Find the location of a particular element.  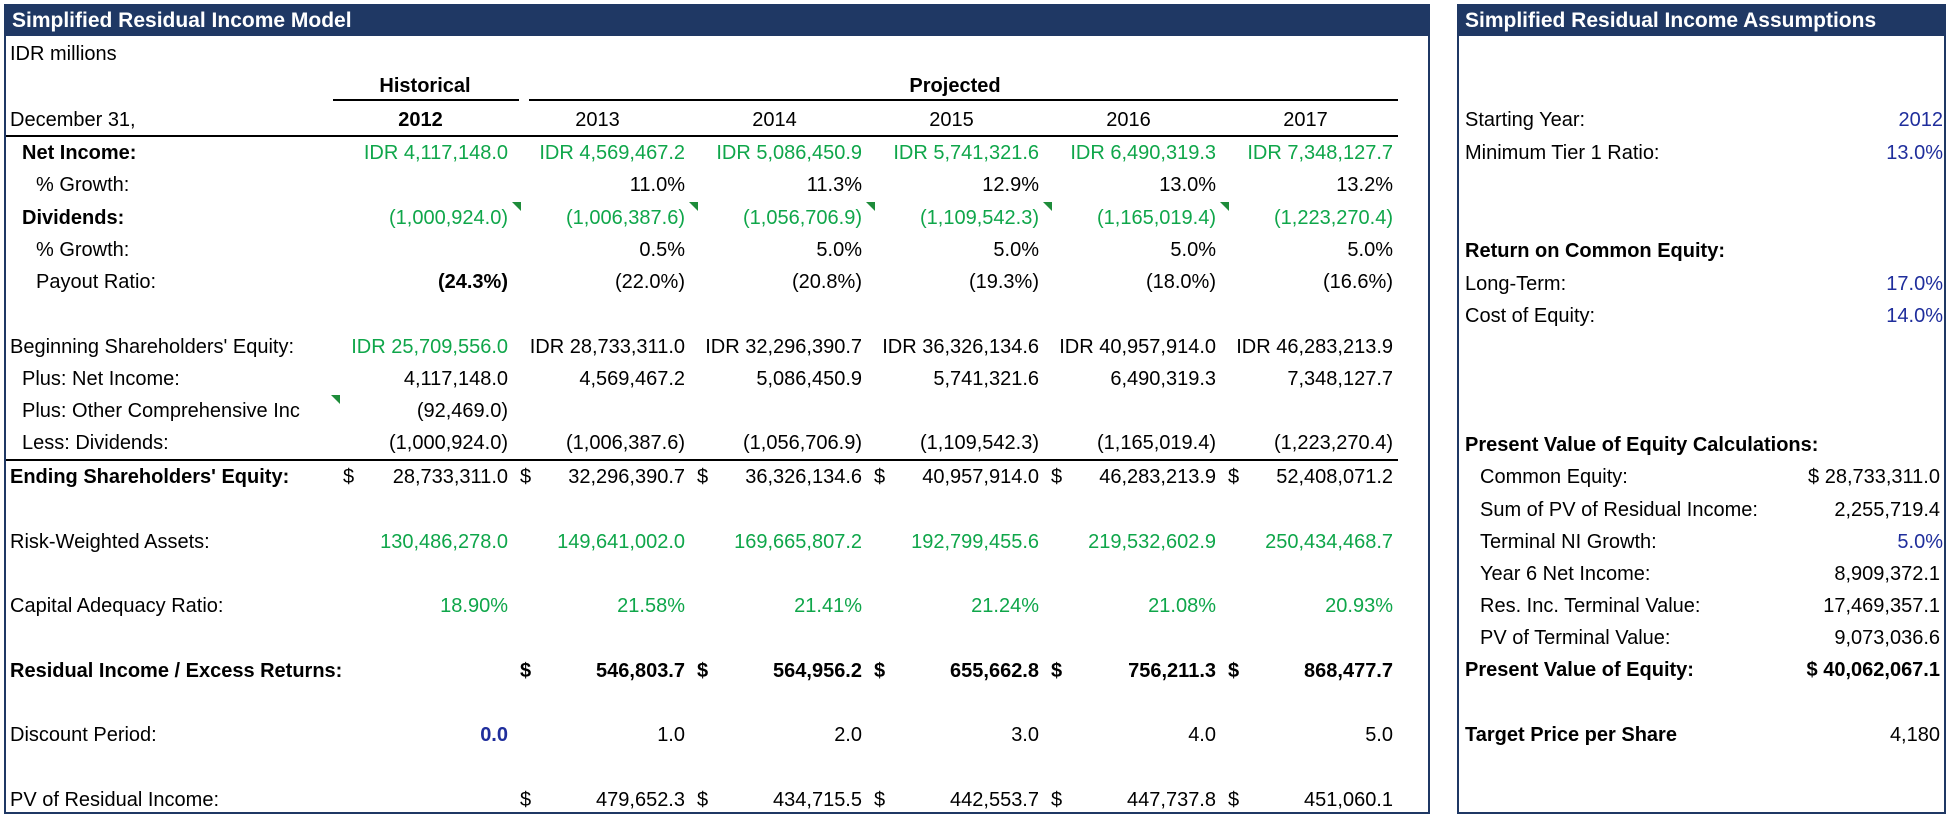

beg-equity-value: IDR 36,326,134.6 is located at coordinates (960, 347).